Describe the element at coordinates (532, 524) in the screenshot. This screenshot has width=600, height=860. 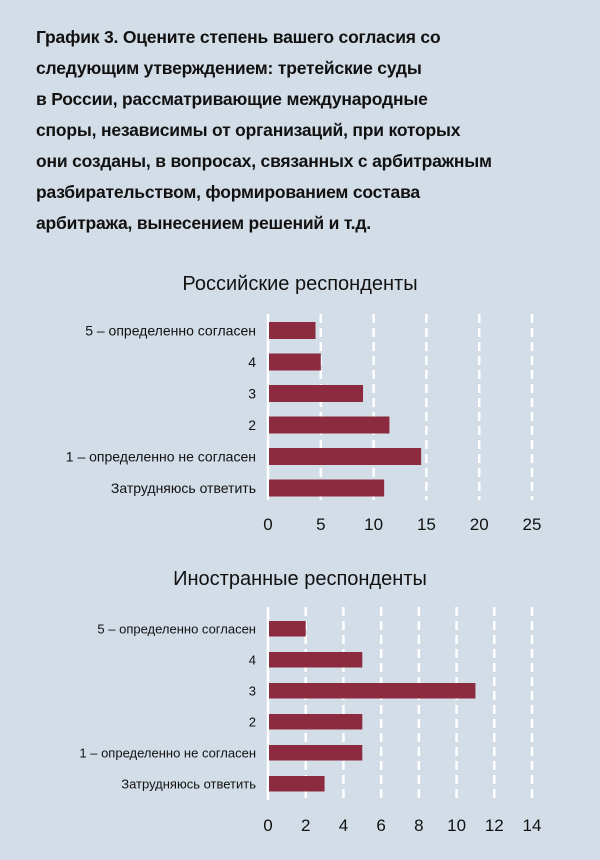
I see `tick-label: 25` at that location.